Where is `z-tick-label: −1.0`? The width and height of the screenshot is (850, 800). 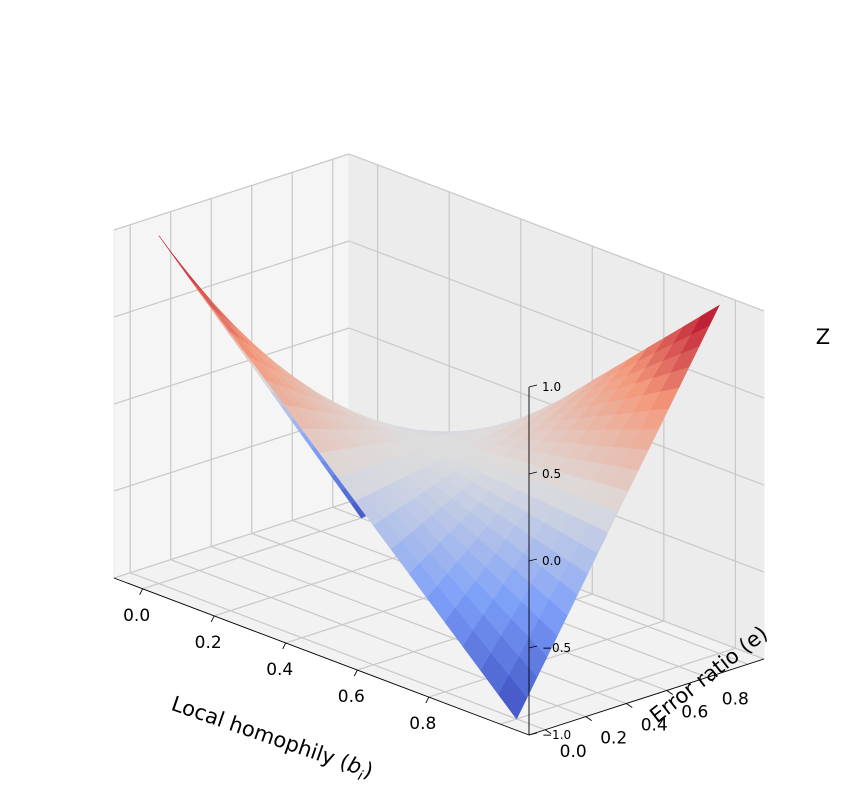
z-tick-label: −1.0 is located at coordinates (556, 735).